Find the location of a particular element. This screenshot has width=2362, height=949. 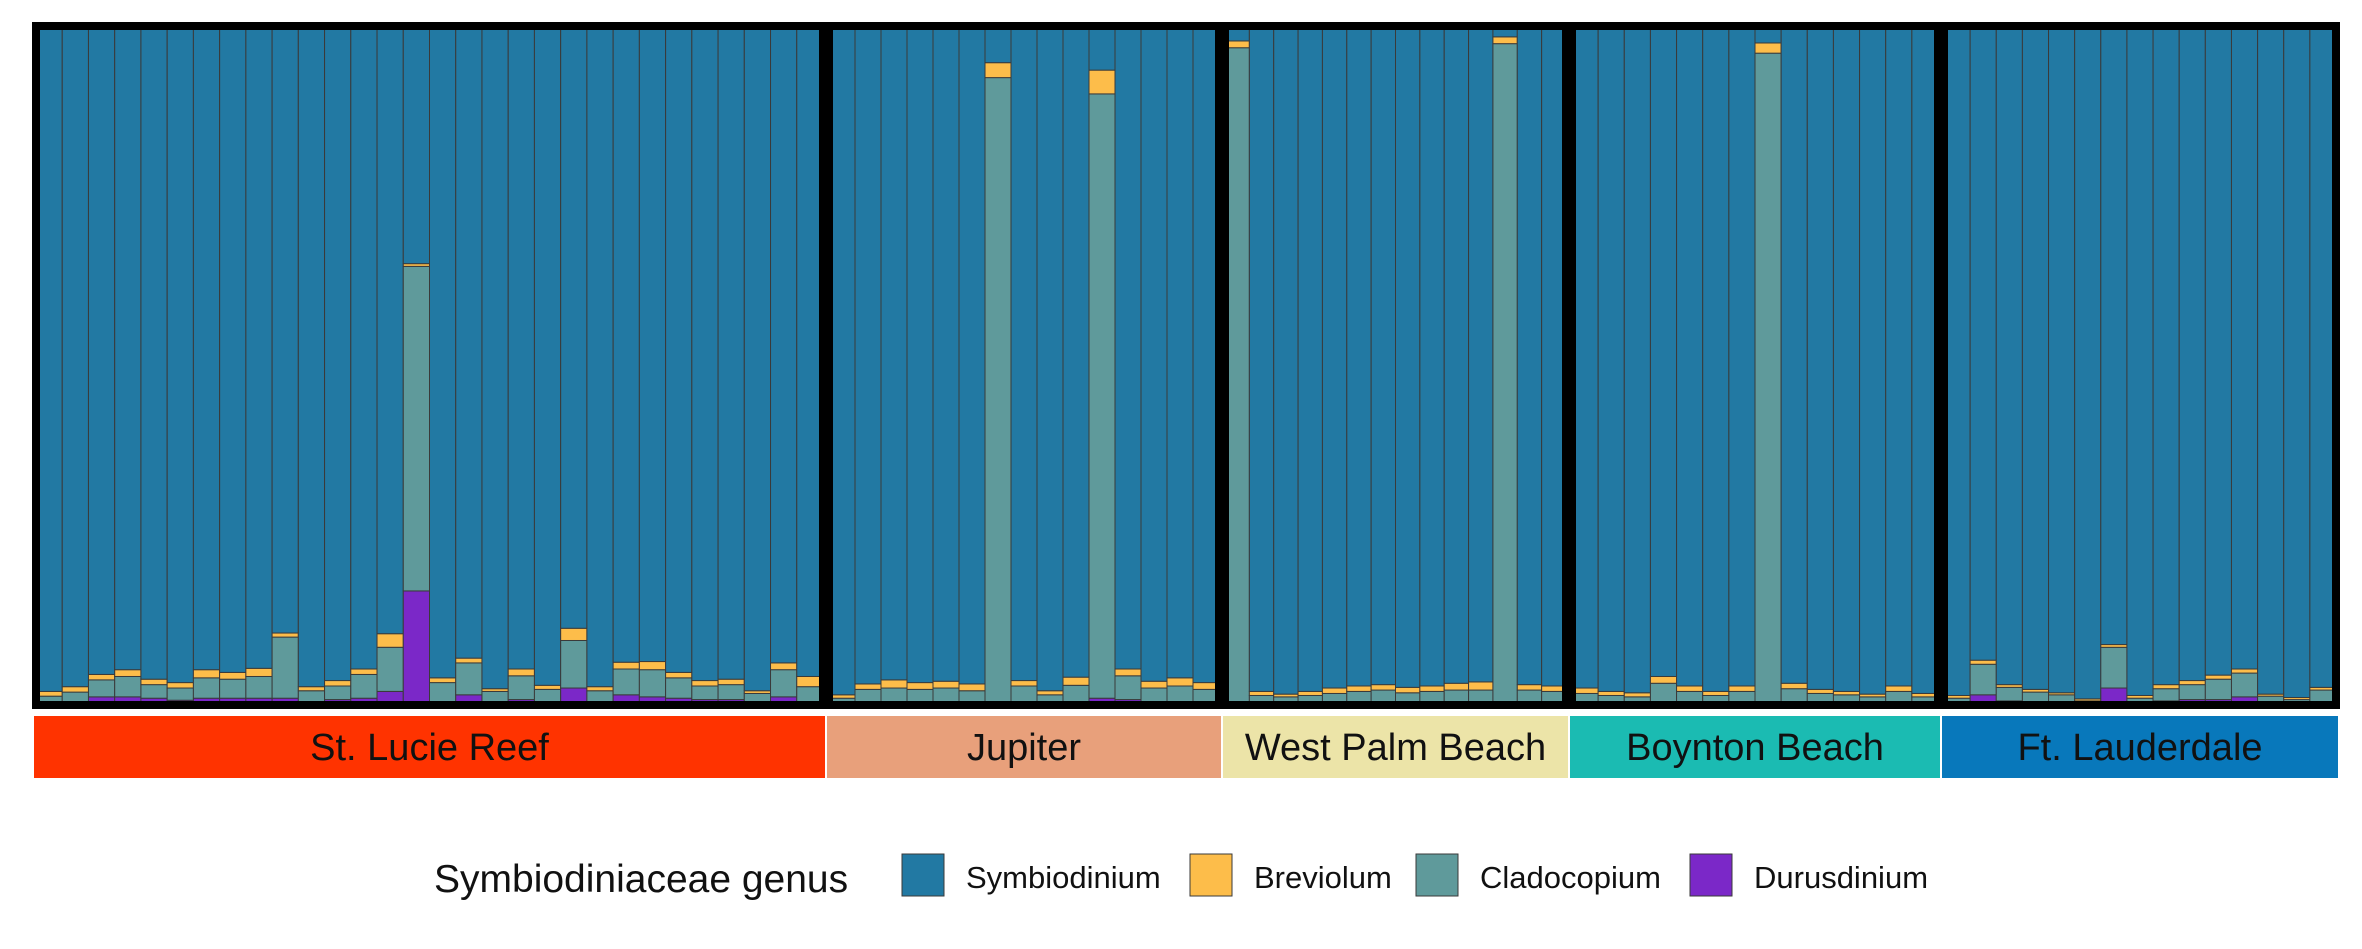

site-label: West Palm Beach is located at coordinates (1395, 748).